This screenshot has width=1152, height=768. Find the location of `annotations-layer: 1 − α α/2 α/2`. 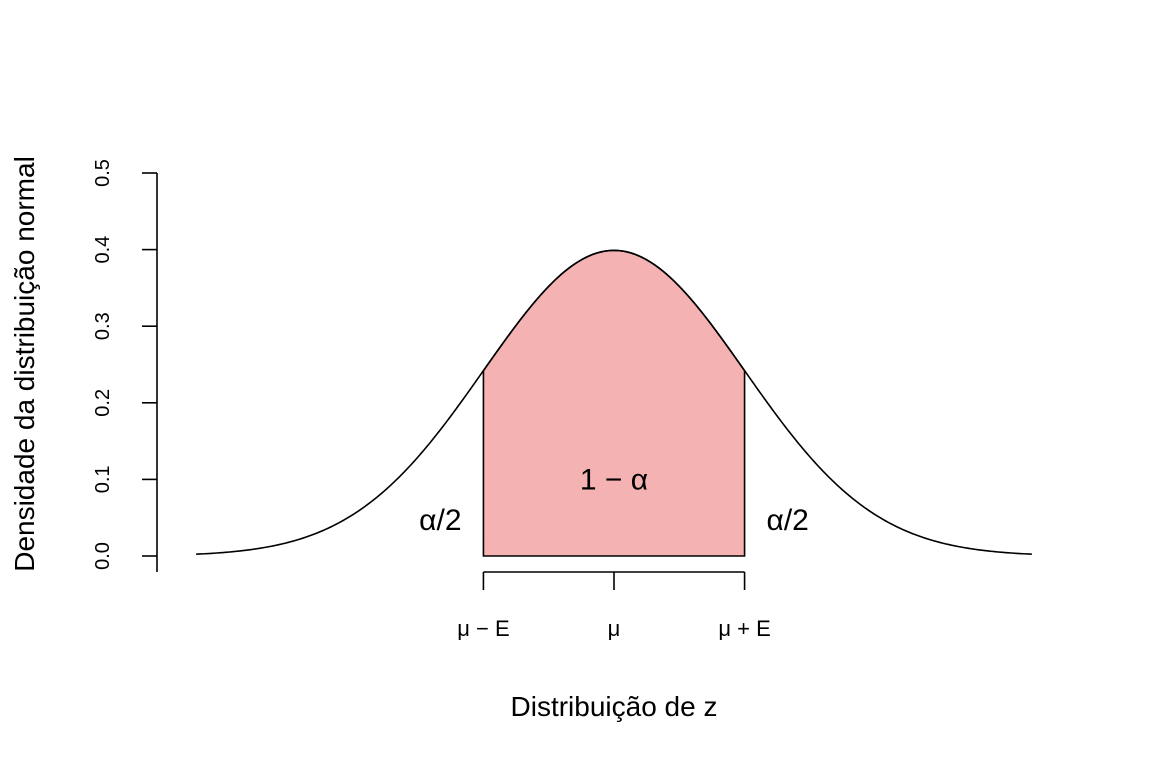

annotations-layer: 1 − α α/2 α/2 is located at coordinates (614, 500).